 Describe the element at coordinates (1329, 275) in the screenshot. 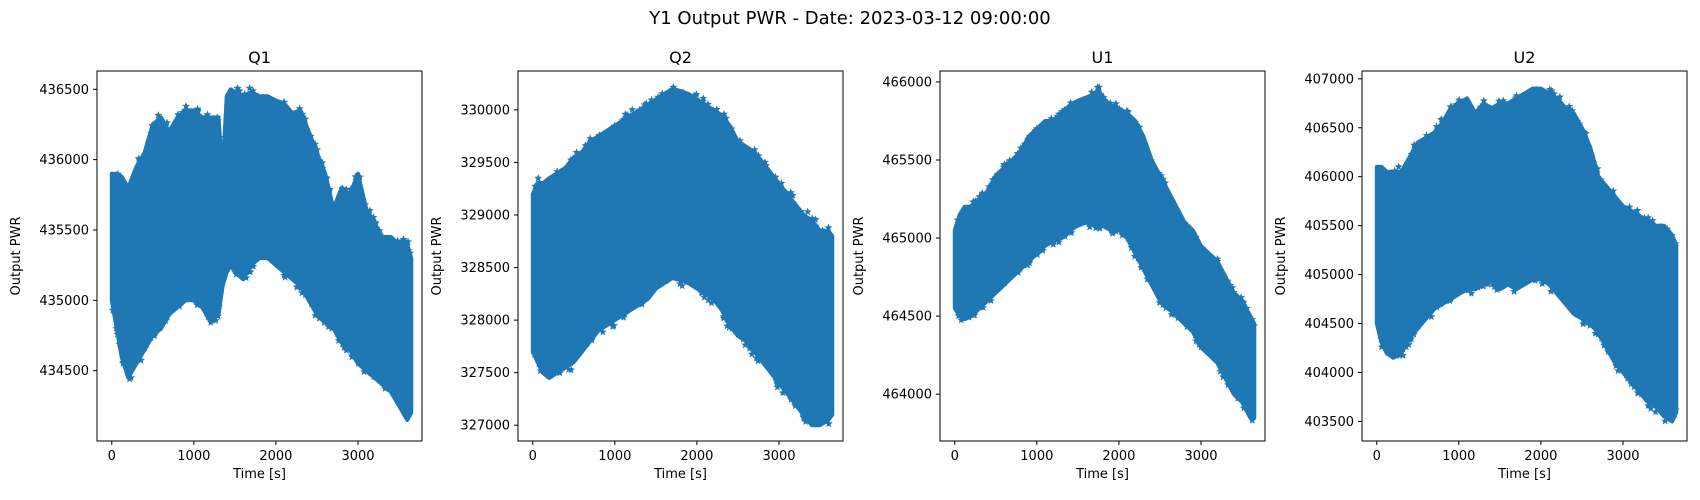

I see `y-tick-label: 405000` at that location.